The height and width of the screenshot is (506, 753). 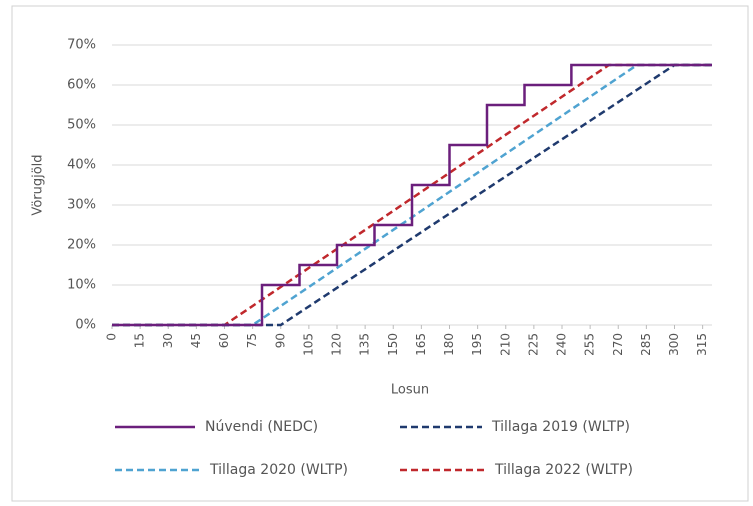 I want to click on x-tick-label: 15, so click(x=140, y=340).